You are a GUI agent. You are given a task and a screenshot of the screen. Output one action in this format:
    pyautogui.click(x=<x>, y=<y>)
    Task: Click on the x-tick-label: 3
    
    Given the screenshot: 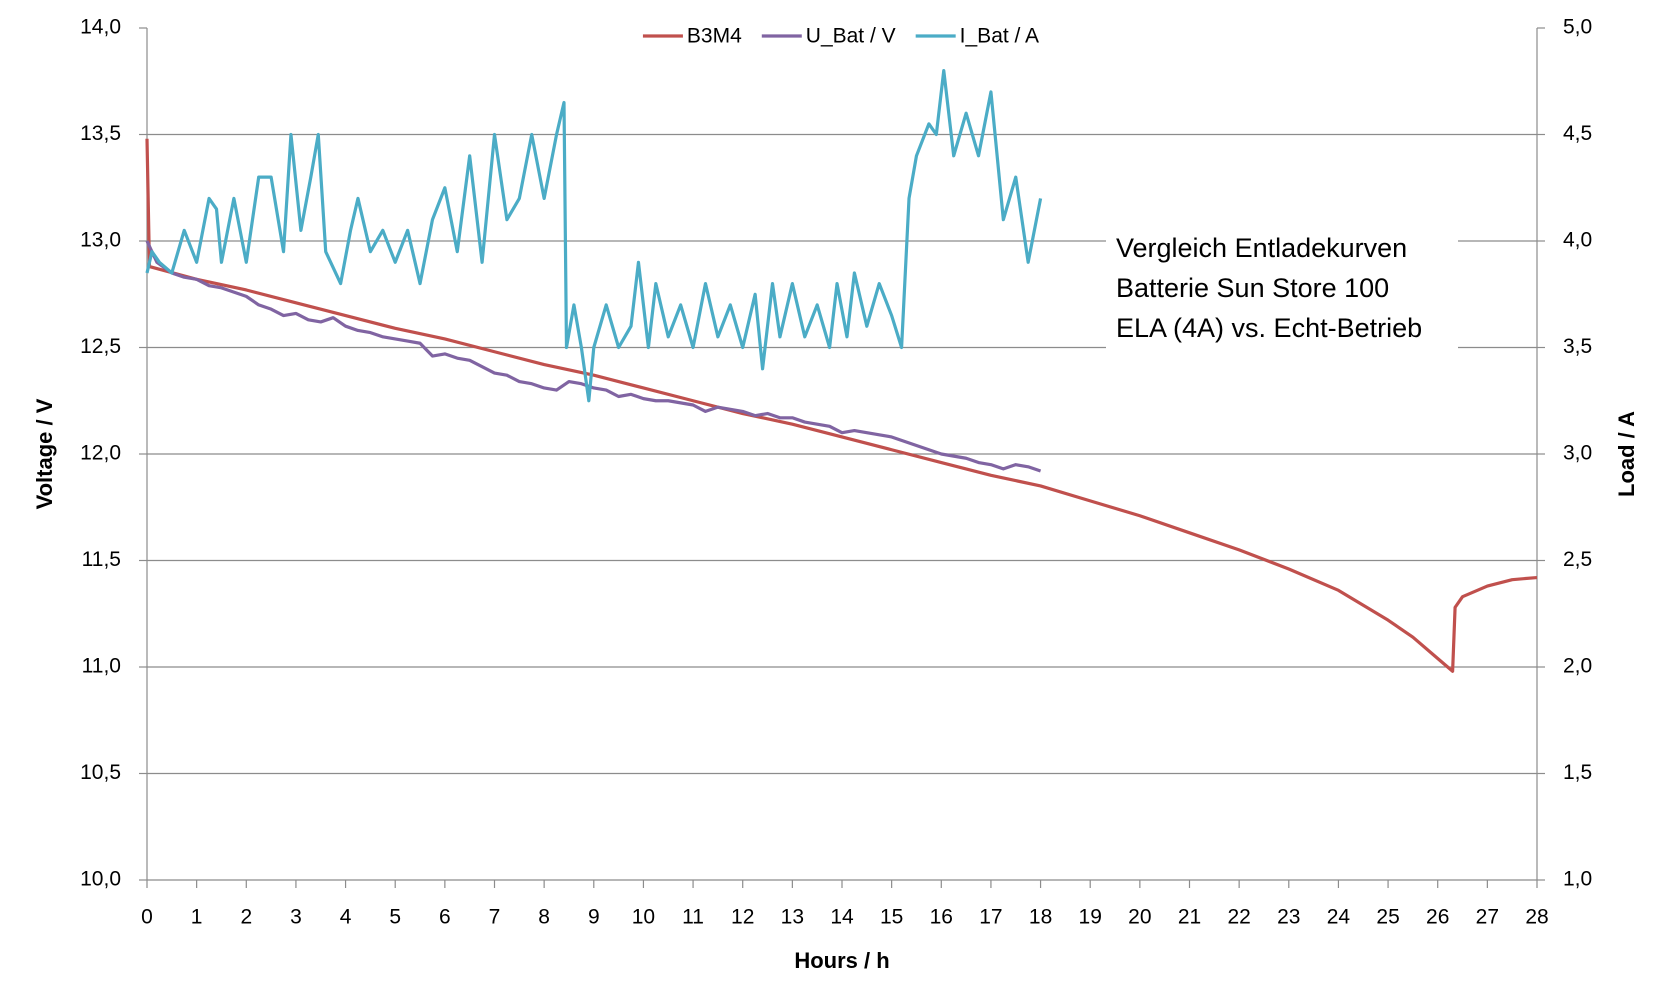 What is the action you would take?
    pyautogui.click(x=296, y=917)
    